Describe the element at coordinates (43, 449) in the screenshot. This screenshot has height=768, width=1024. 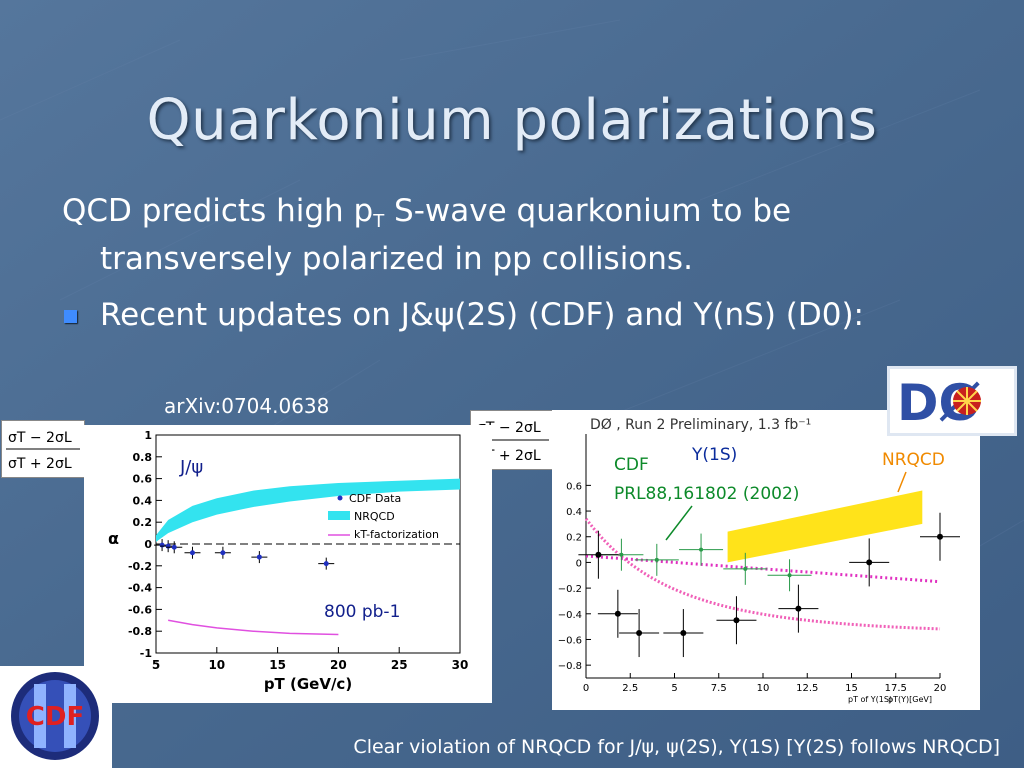
I see `polarization-formula-left: σT − 2σL σT + 2σL` at that location.